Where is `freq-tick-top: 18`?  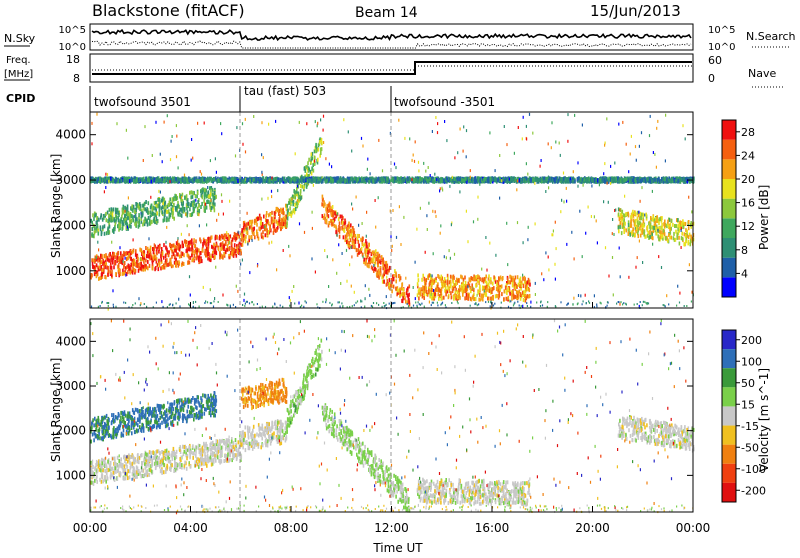
freq-tick-top: 18 is located at coordinates (73, 59).